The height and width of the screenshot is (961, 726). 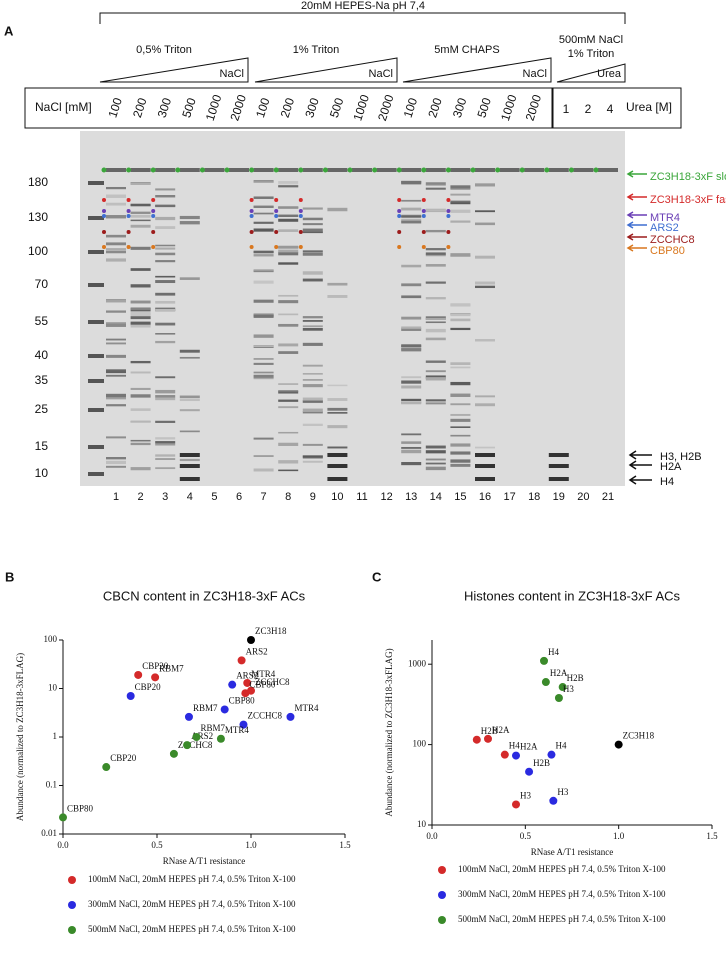 I want to click on panel-letter: C, so click(x=377, y=576).